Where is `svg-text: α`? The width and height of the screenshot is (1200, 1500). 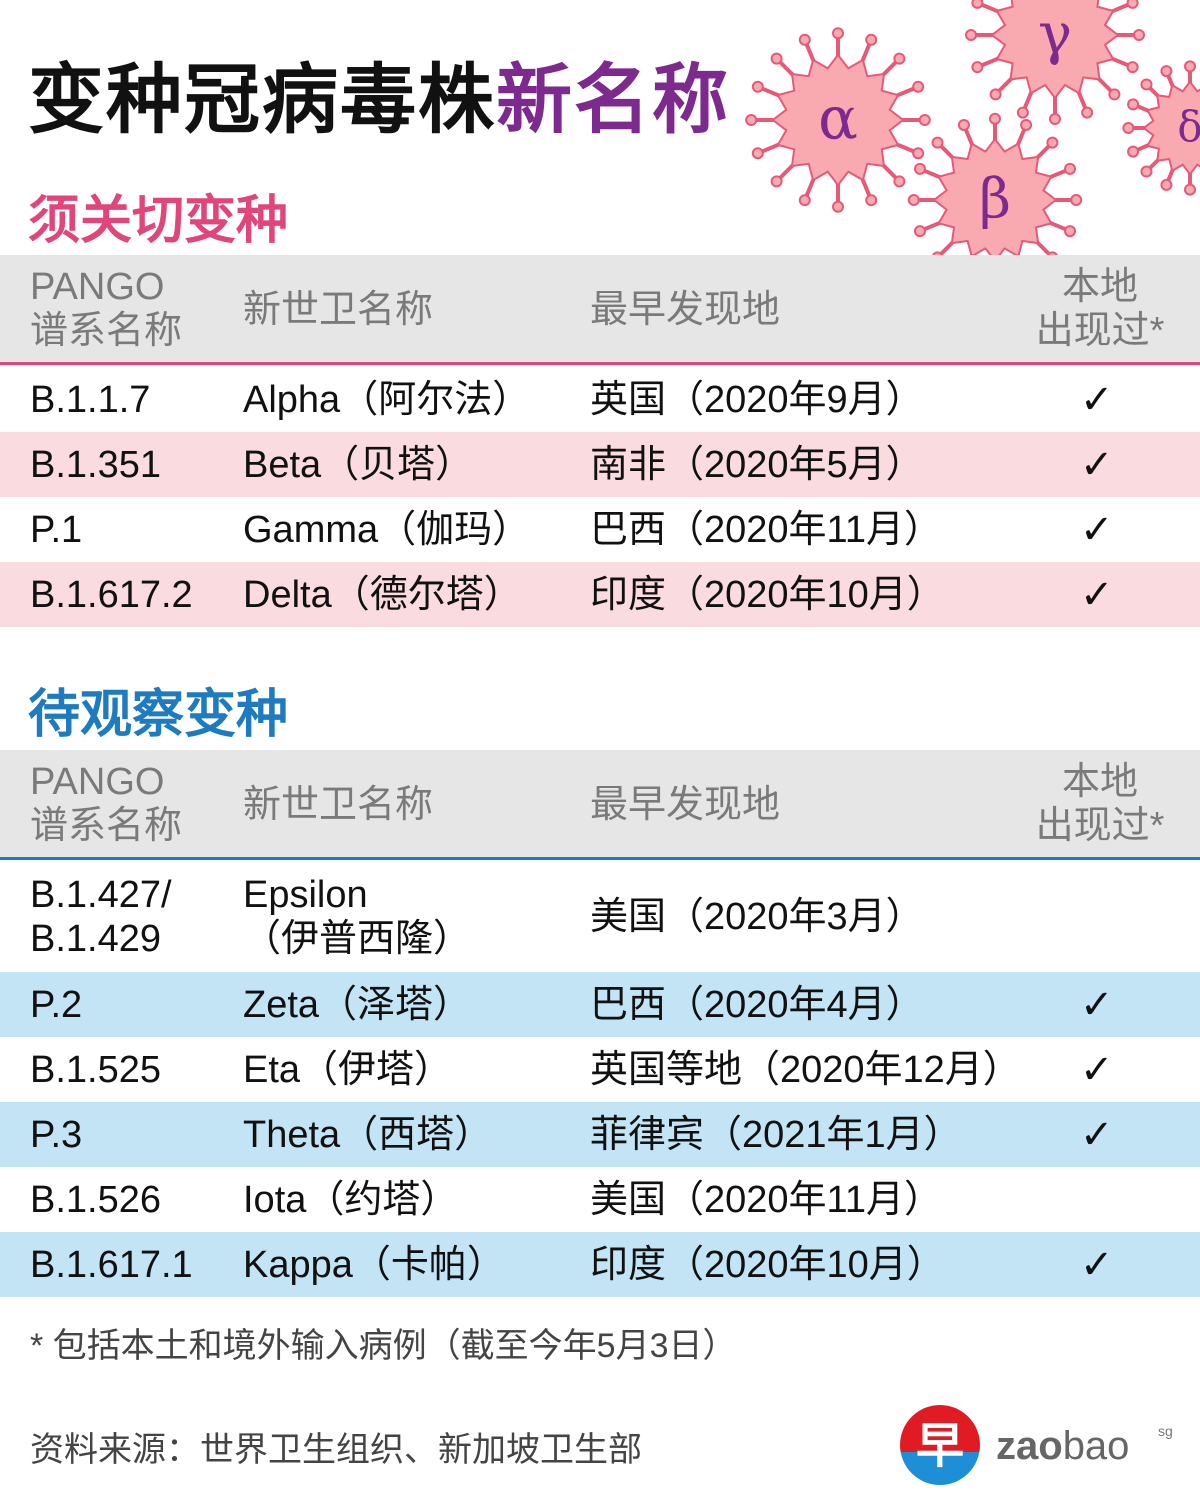 svg-text: α is located at coordinates (838, 118).